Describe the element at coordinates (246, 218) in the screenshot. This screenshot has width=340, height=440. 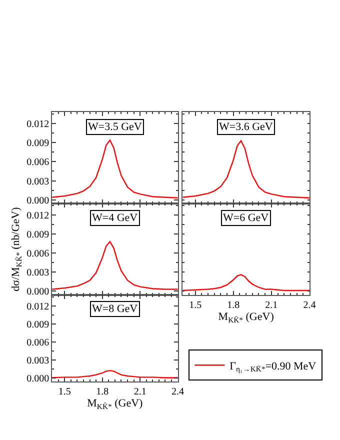
I see `text: W=6 GeV` at that location.